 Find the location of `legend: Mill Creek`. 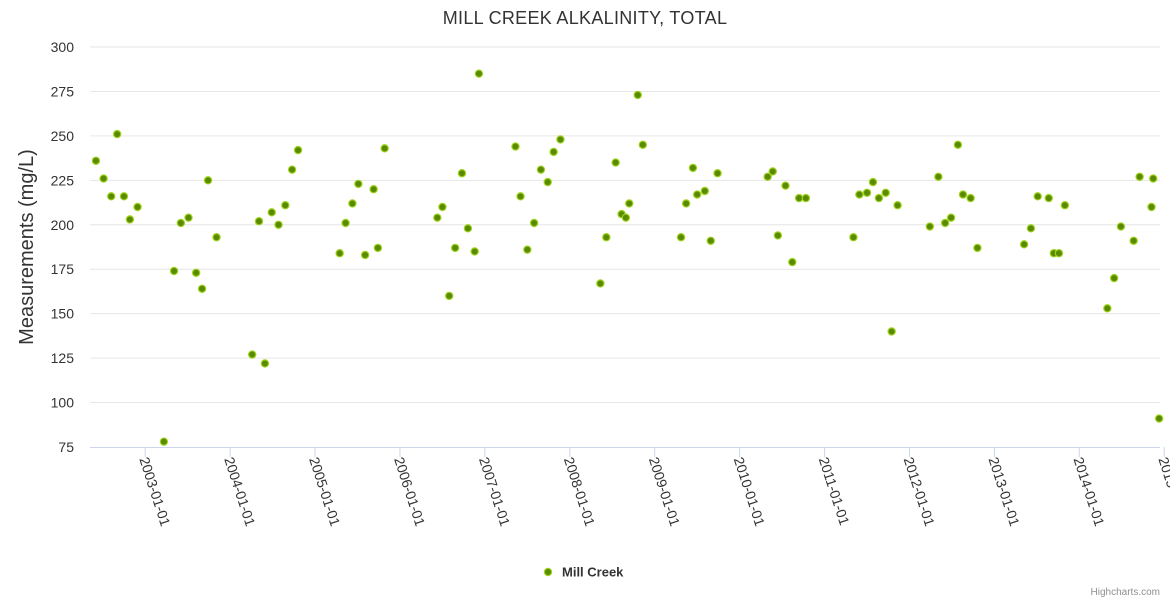

legend: Mill Creek is located at coordinates (583, 572).